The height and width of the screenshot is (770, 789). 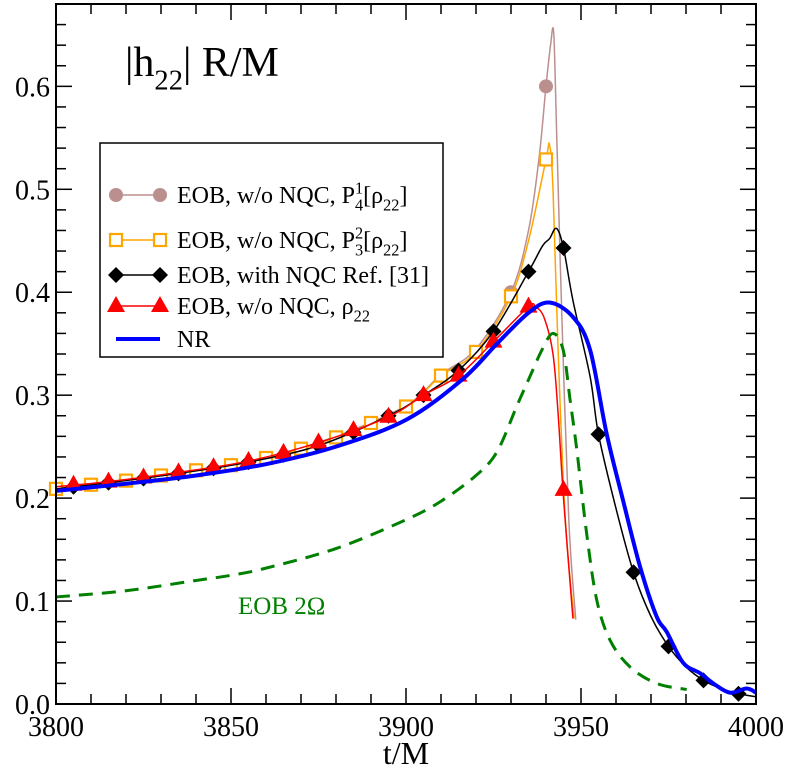 What do you see at coordinates (139, 63) in the screenshot?
I see `text-part: |h` at bounding box center [139, 63].